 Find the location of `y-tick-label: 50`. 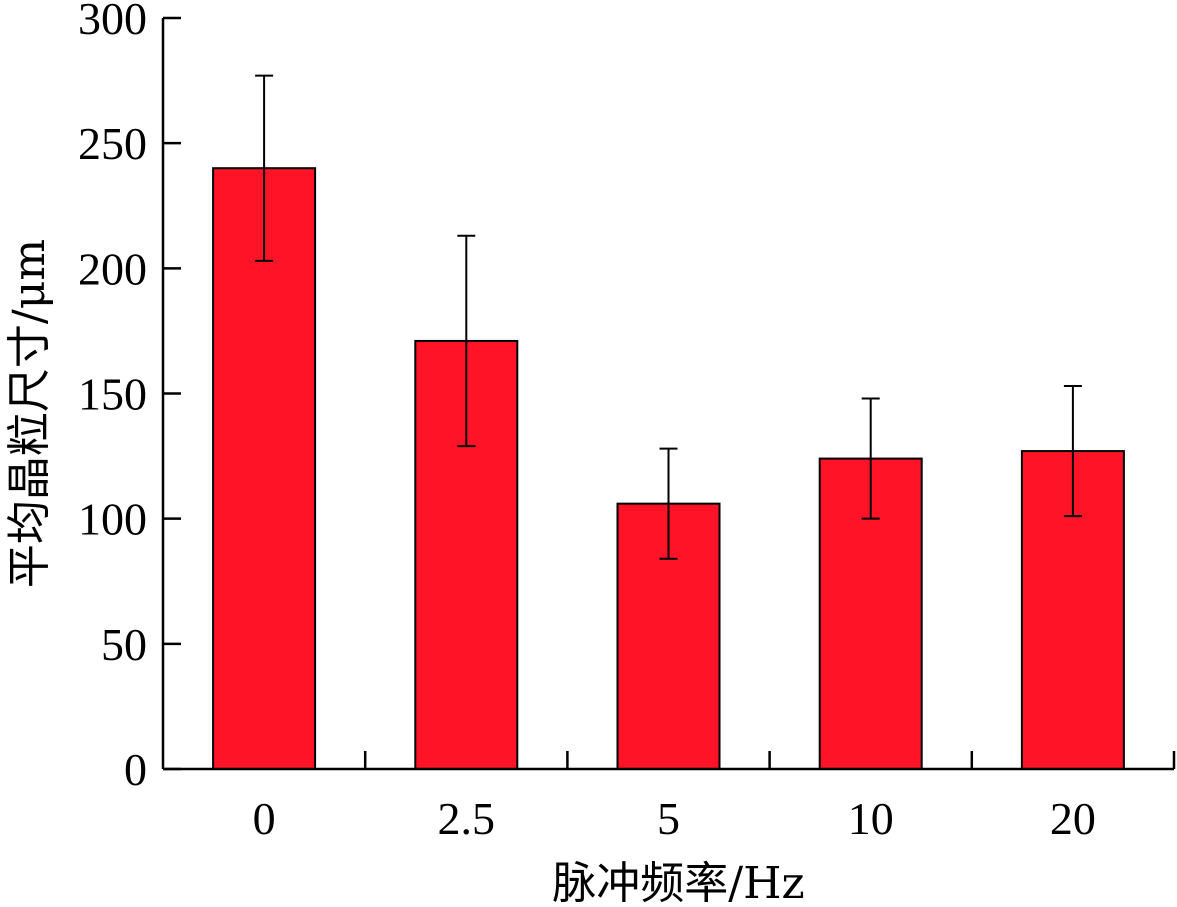

y-tick-label: 50 is located at coordinates (124, 644).